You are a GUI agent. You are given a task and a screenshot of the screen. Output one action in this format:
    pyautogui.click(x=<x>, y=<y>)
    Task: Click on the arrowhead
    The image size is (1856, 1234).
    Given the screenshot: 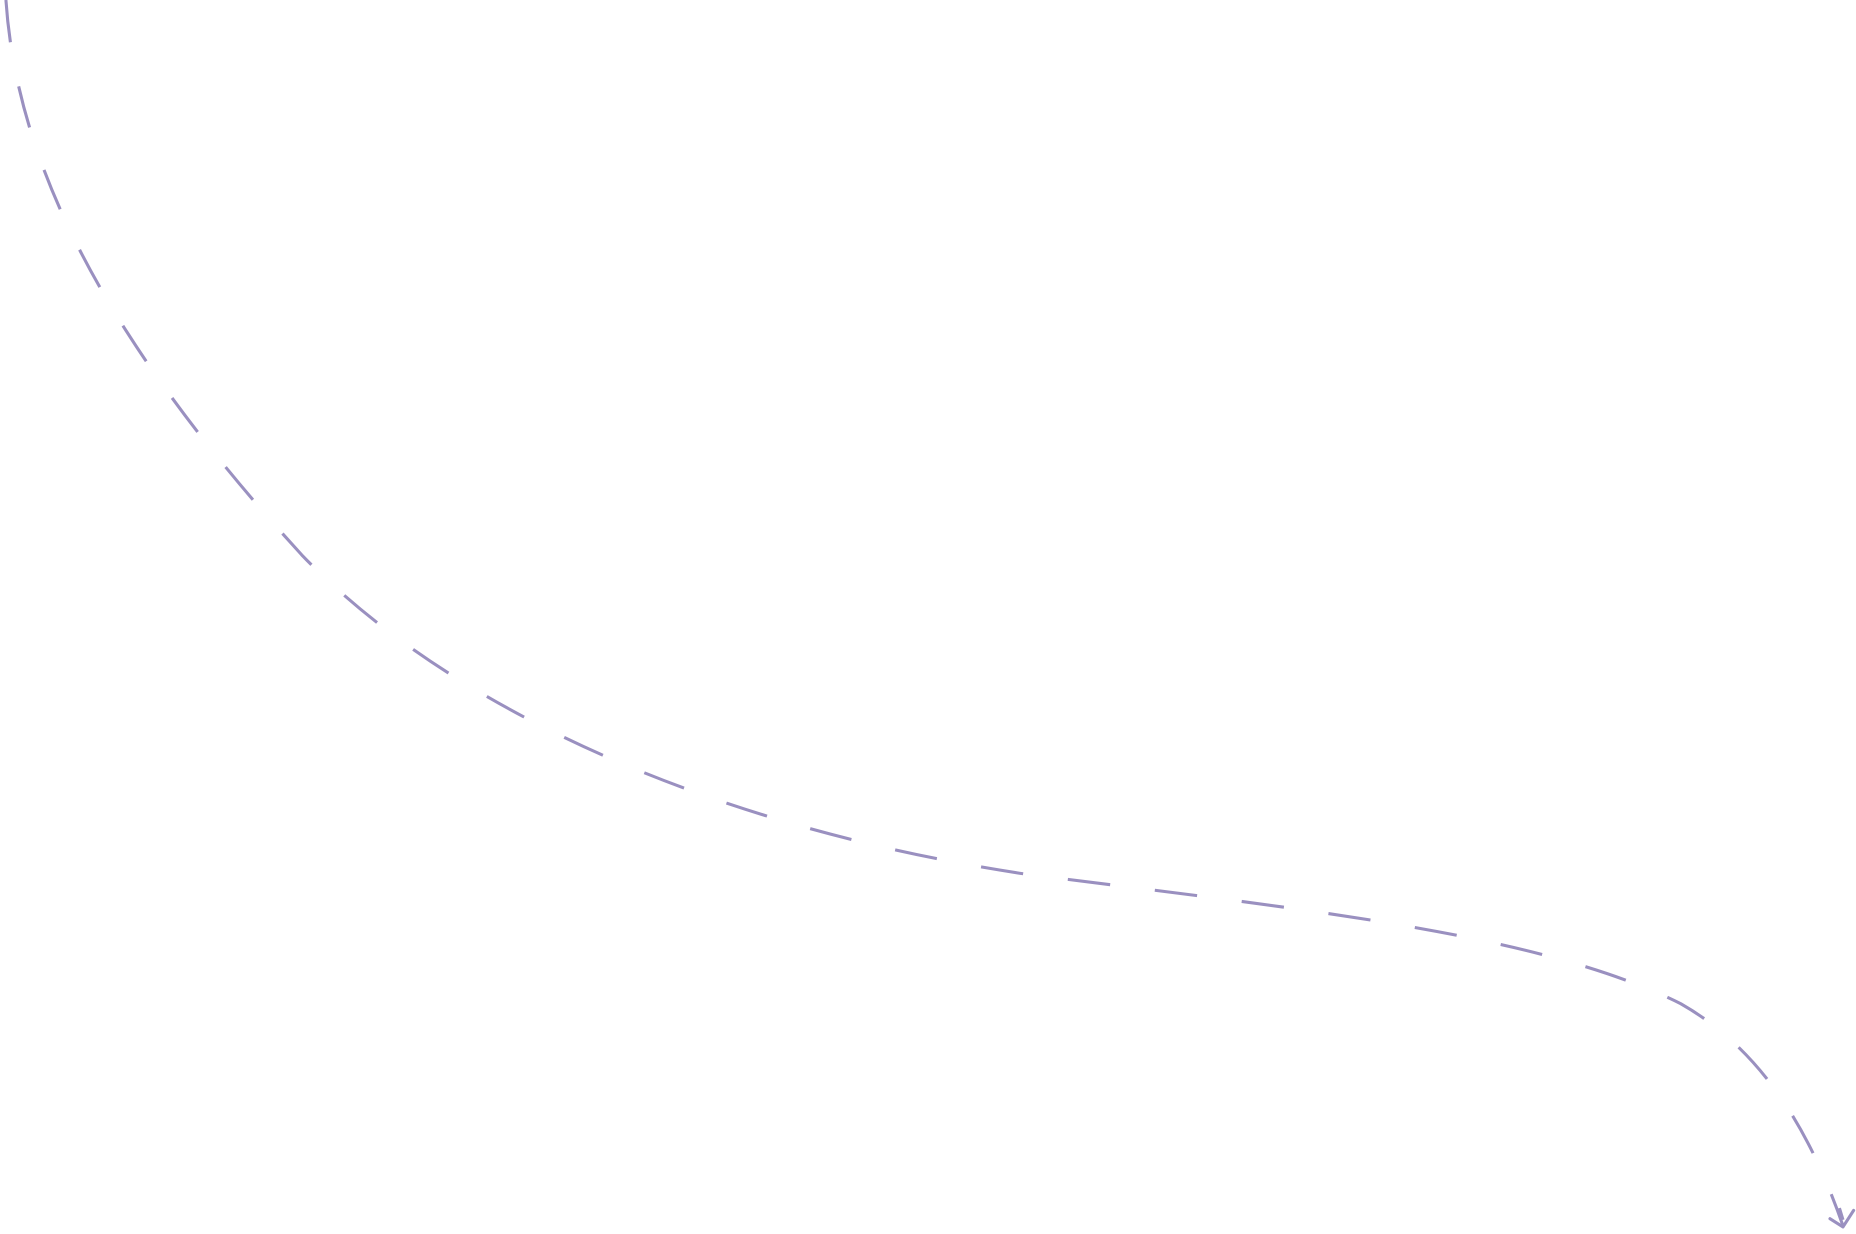 What is the action you would take?
    pyautogui.click(x=1842, y=1218)
    